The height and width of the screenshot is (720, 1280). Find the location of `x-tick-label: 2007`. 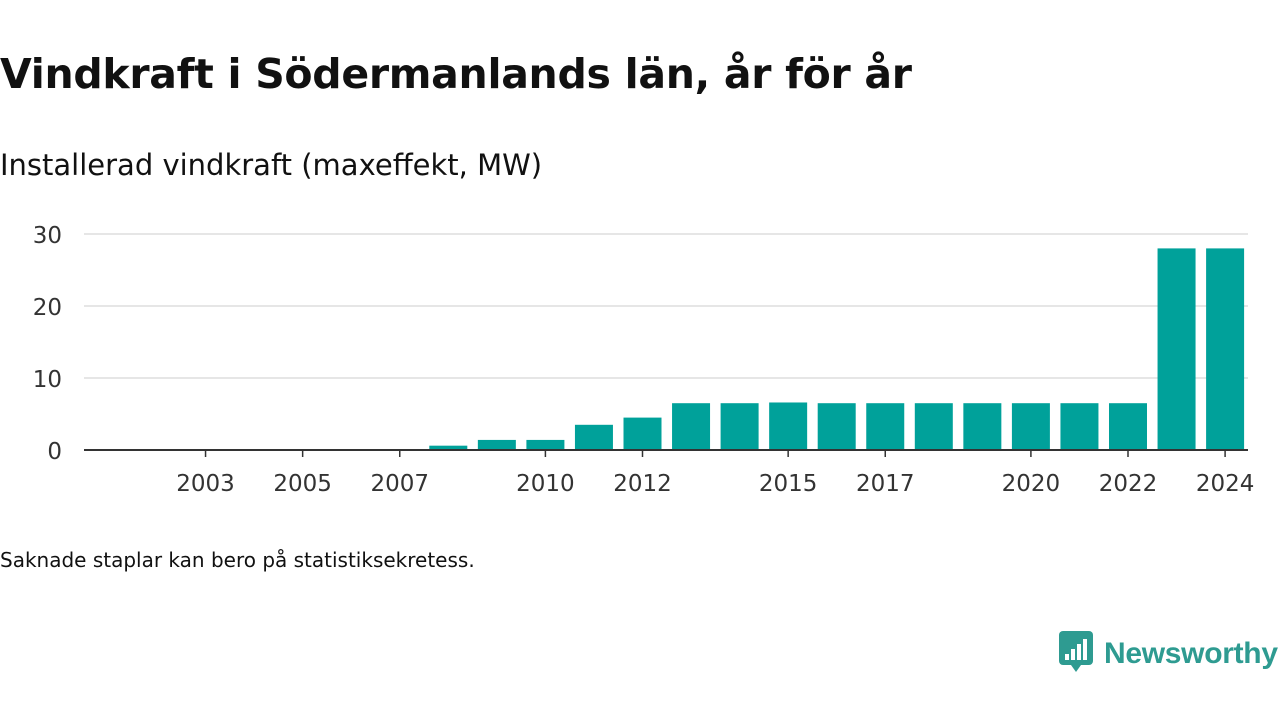

x-tick-label: 2007 is located at coordinates (399, 484).